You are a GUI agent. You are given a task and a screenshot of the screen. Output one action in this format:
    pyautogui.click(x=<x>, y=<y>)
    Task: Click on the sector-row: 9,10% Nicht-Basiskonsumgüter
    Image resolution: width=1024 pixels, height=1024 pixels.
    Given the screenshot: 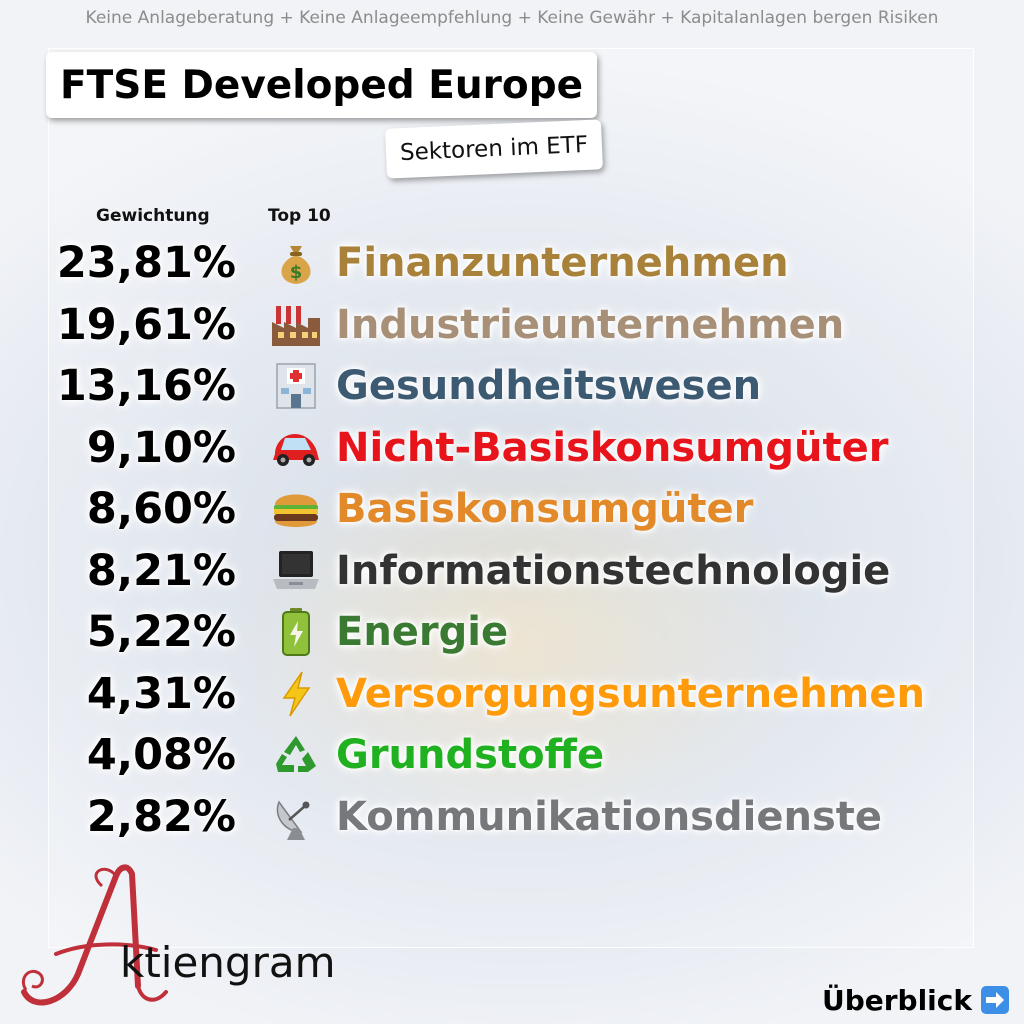 What is the action you would take?
    pyautogui.click(x=512, y=448)
    